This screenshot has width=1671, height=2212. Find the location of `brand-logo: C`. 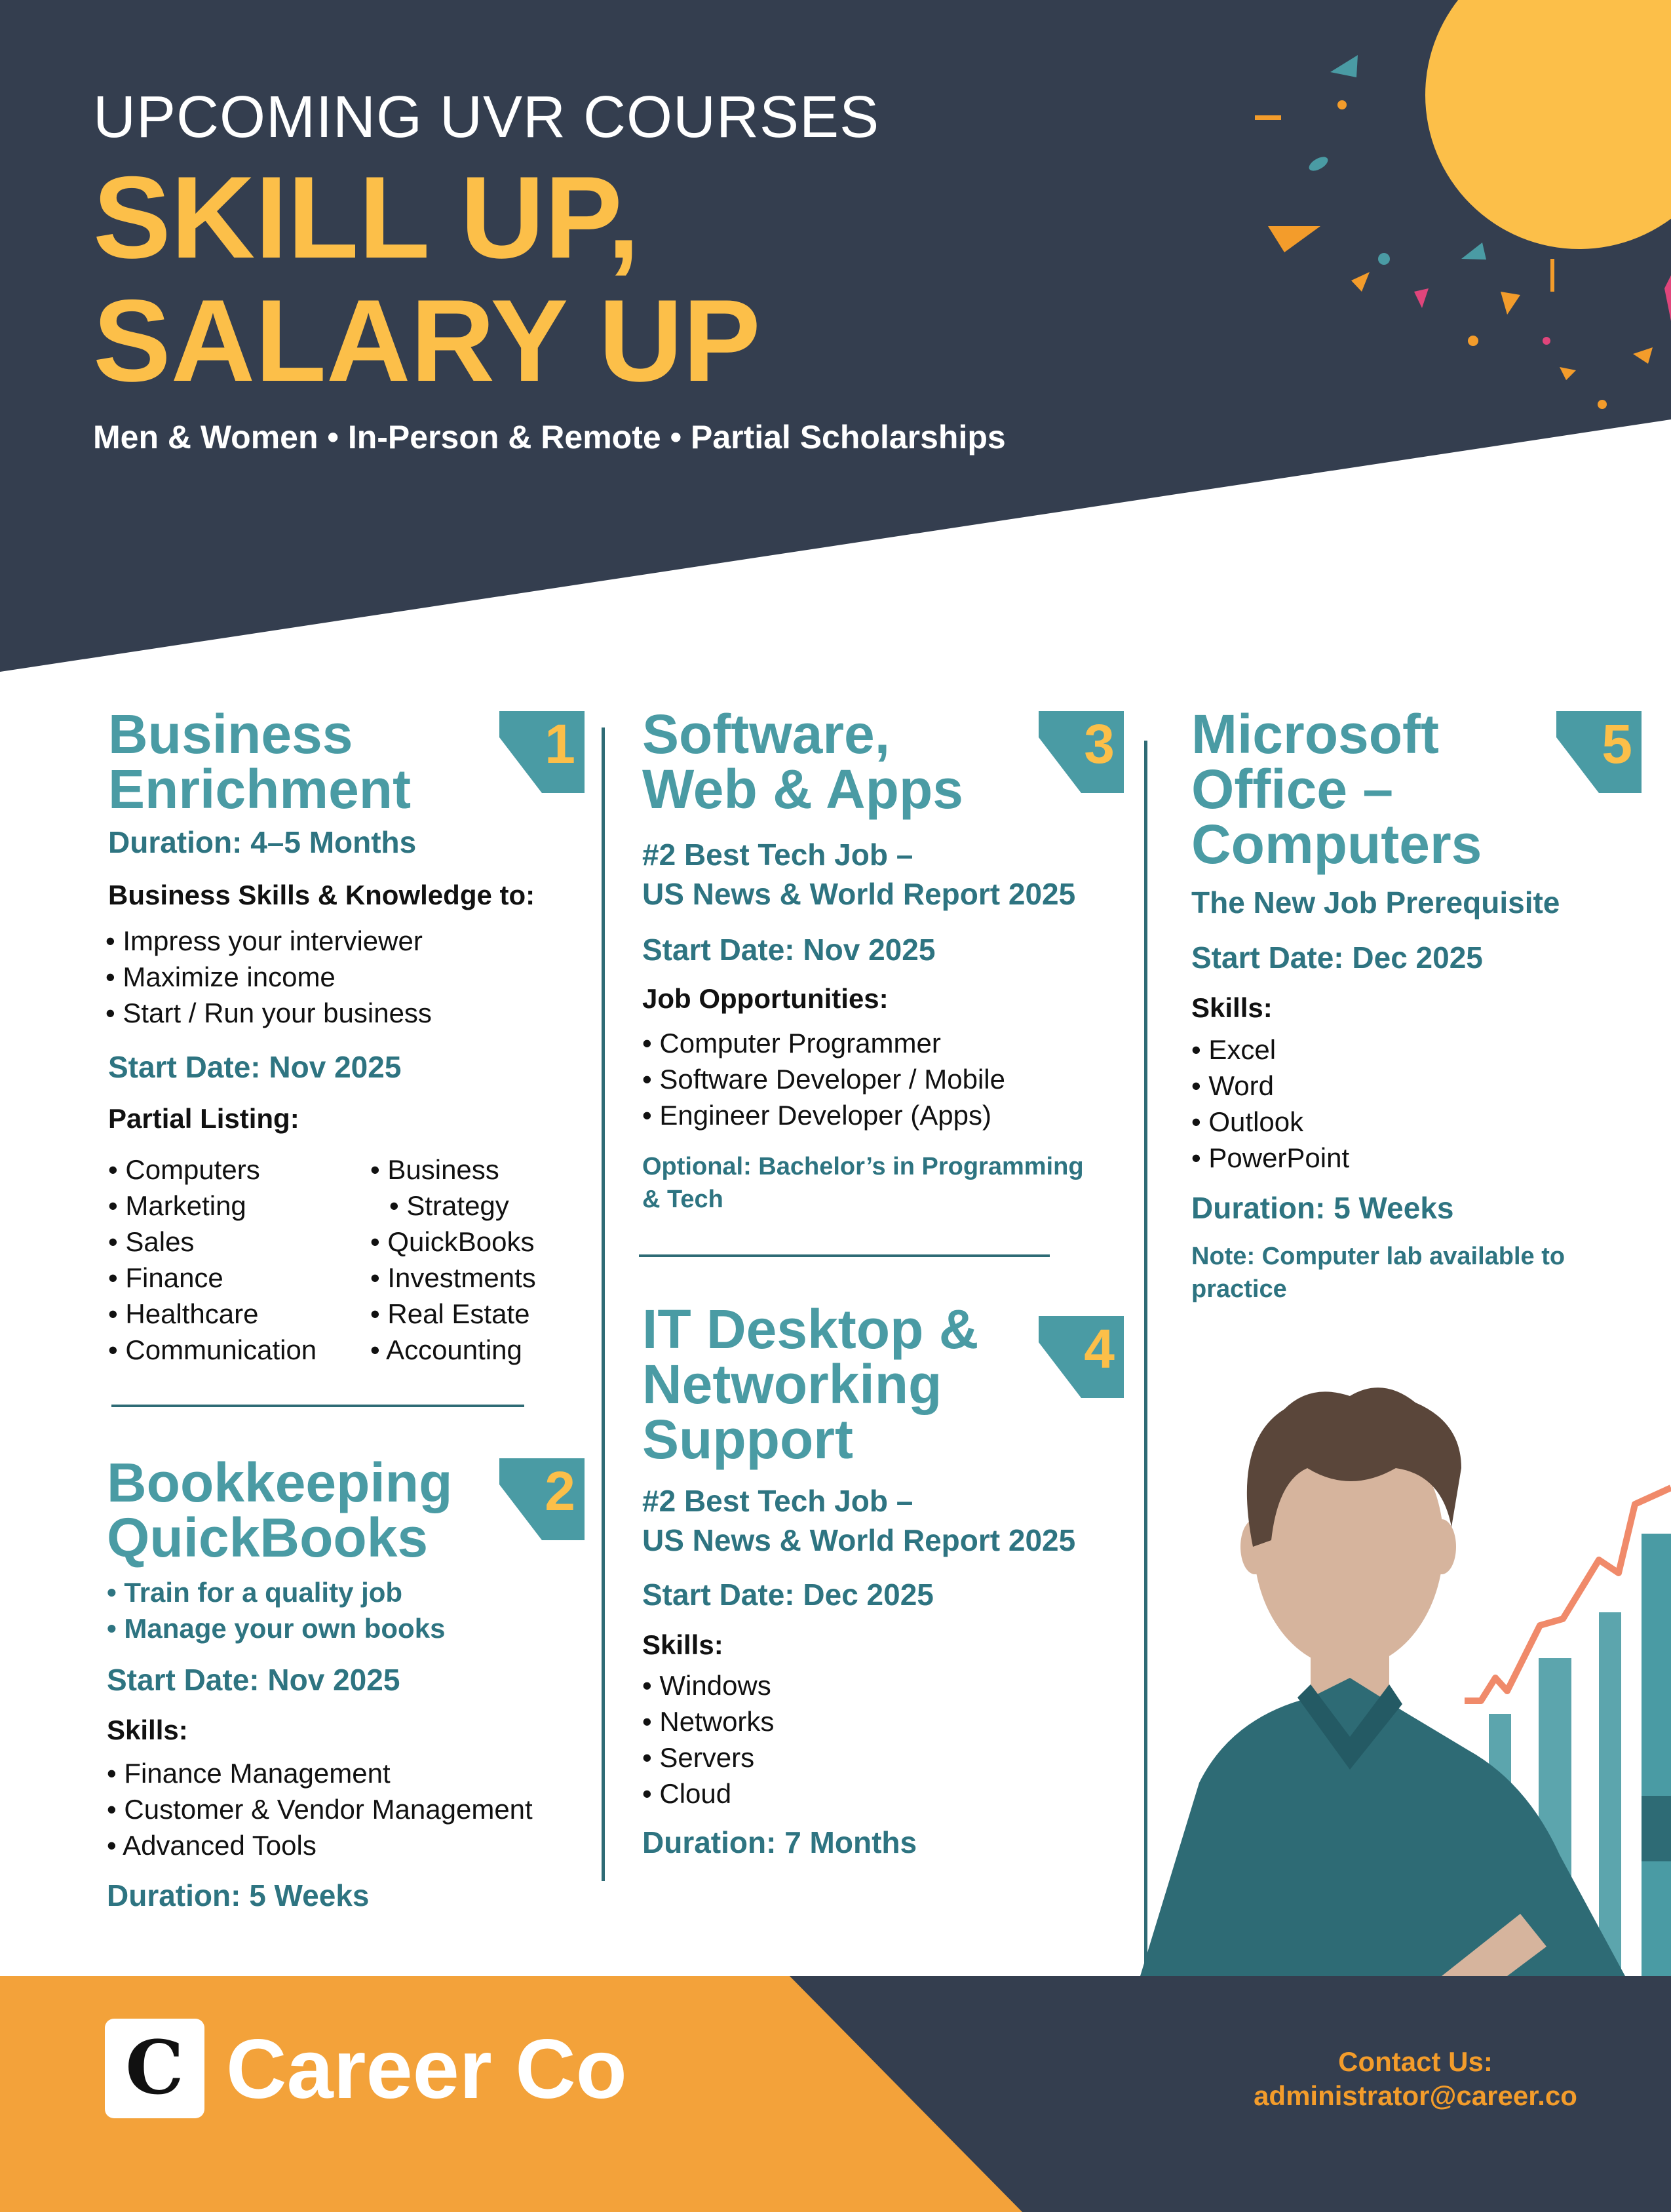

brand-logo: C is located at coordinates (154, 2068).